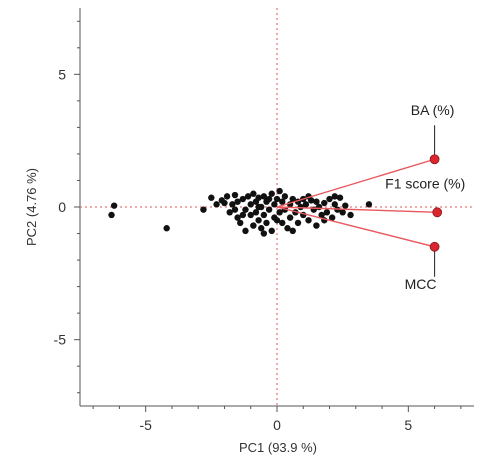 Image resolution: width=491 pixels, height=464 pixels. Describe the element at coordinates (62, 207) in the screenshot. I see `y-tick-label: 0` at that location.